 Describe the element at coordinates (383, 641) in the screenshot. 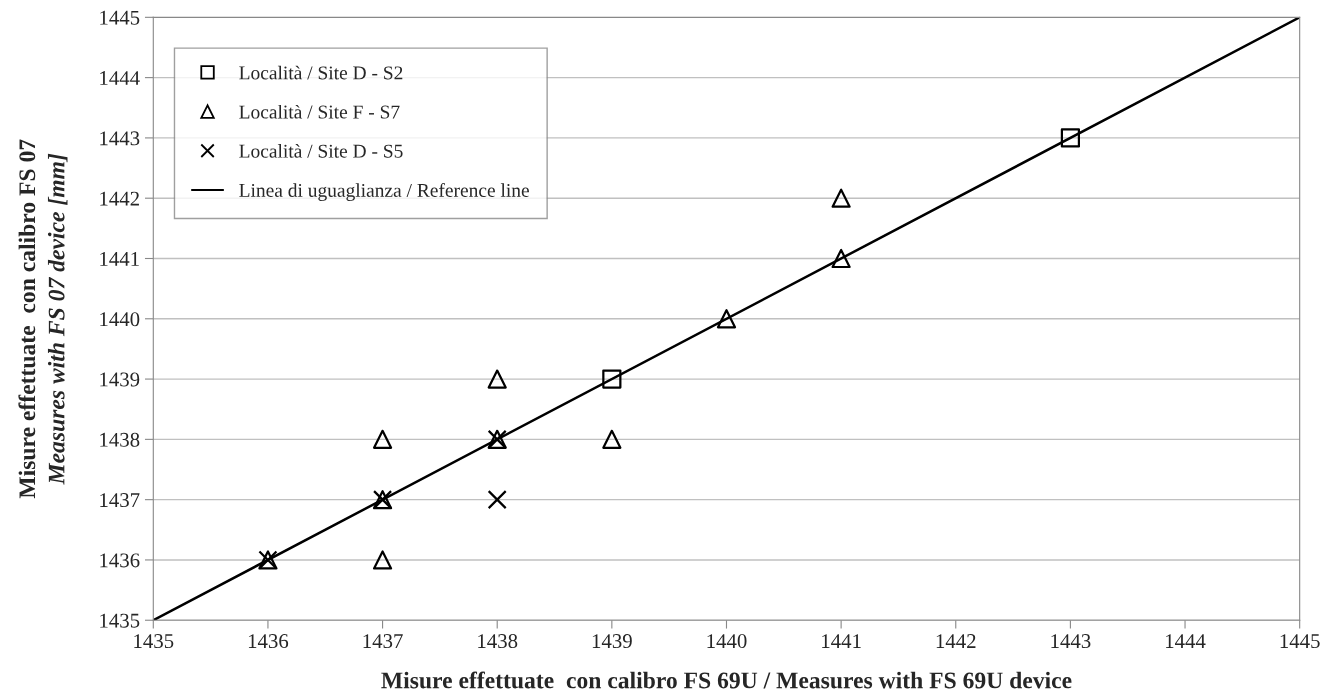

I see `x-tick-label: 1437` at that location.